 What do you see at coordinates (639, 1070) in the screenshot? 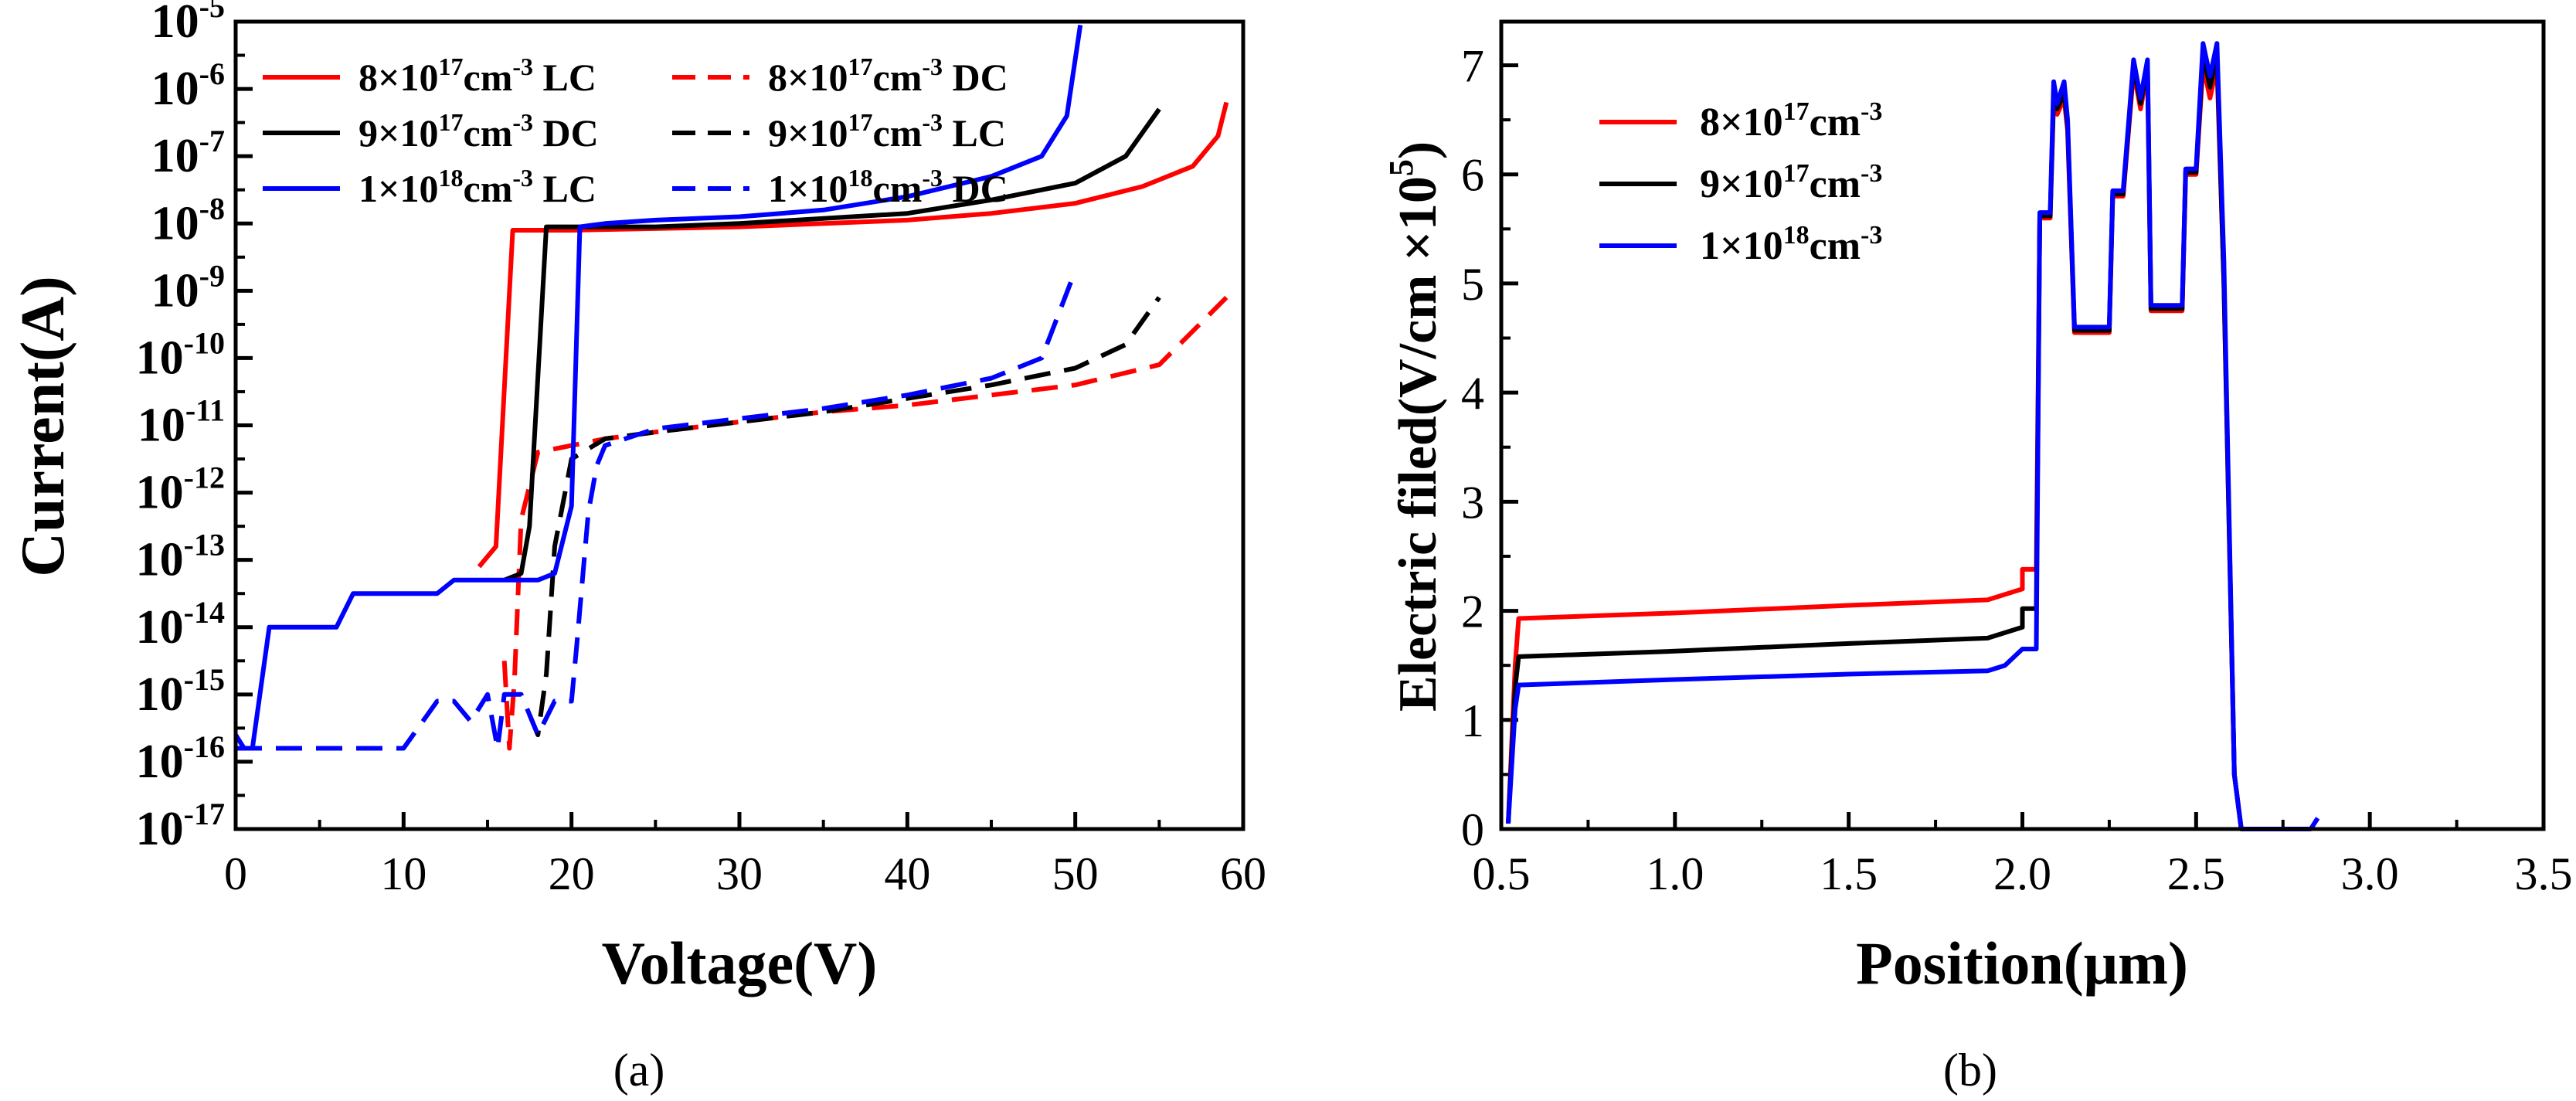
I see `panel-a-caption: (a)` at bounding box center [639, 1070].